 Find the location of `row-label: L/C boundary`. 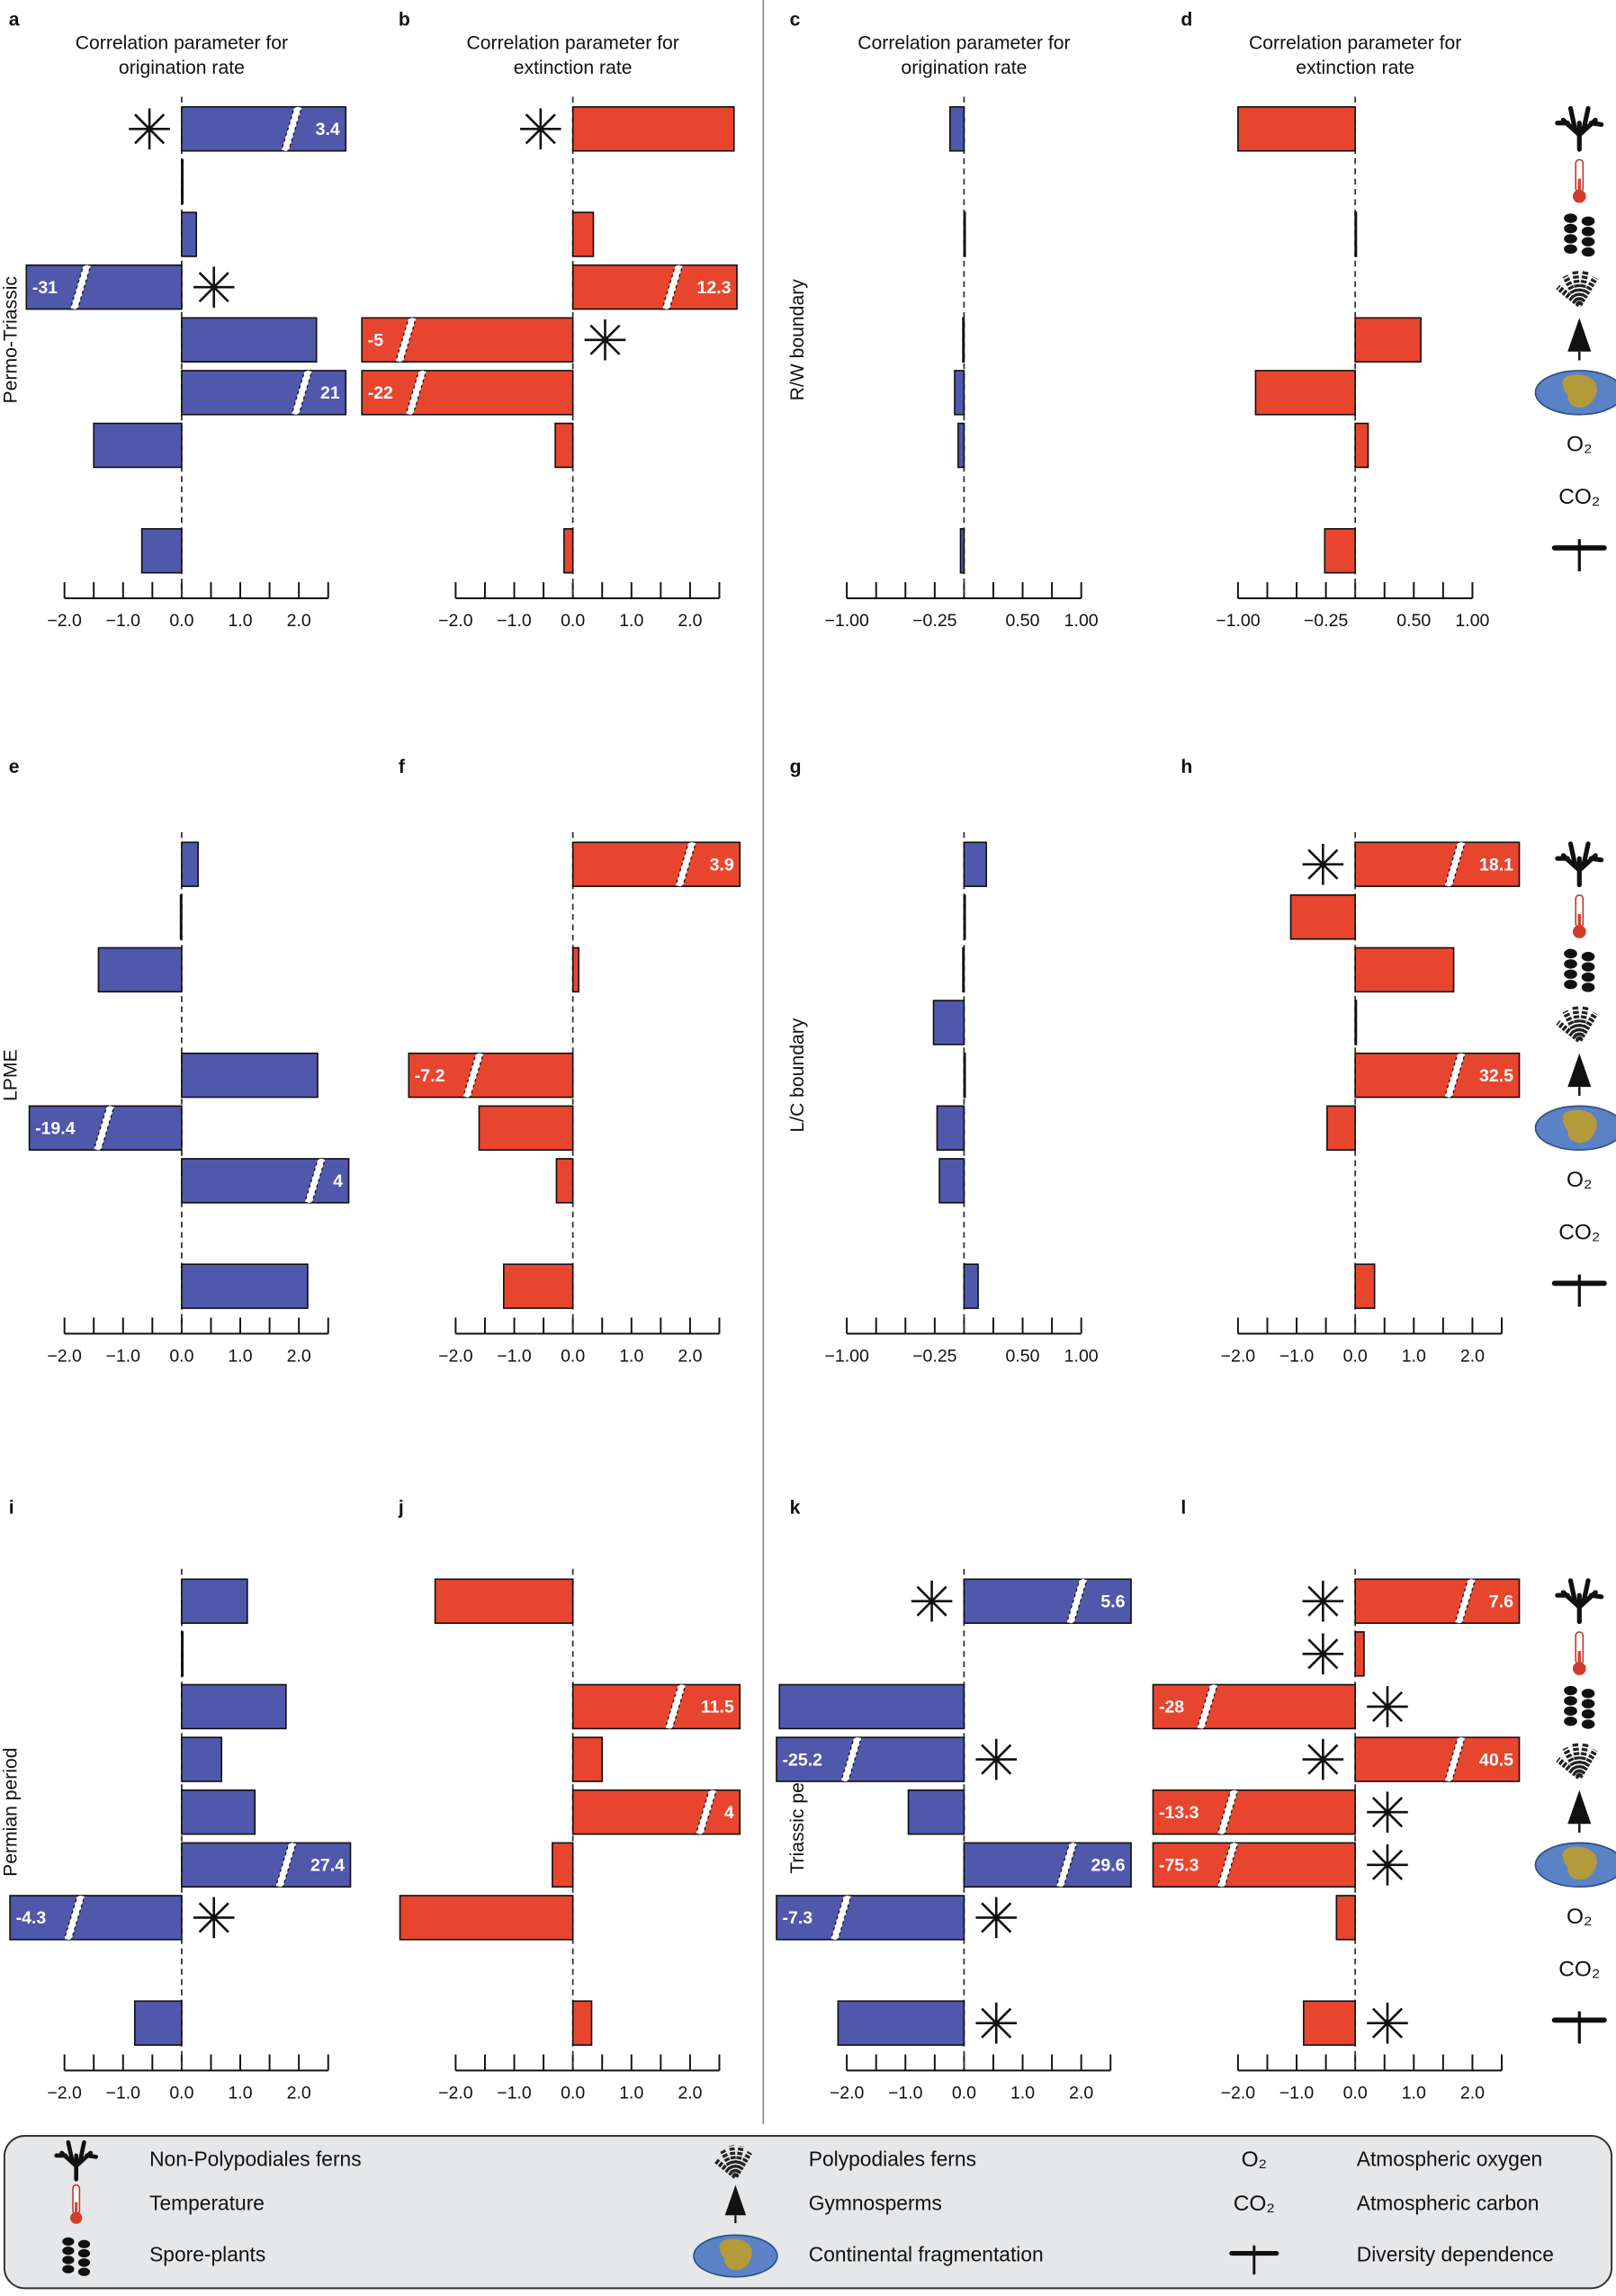

row-label: L/C boundary is located at coordinates (798, 1075).